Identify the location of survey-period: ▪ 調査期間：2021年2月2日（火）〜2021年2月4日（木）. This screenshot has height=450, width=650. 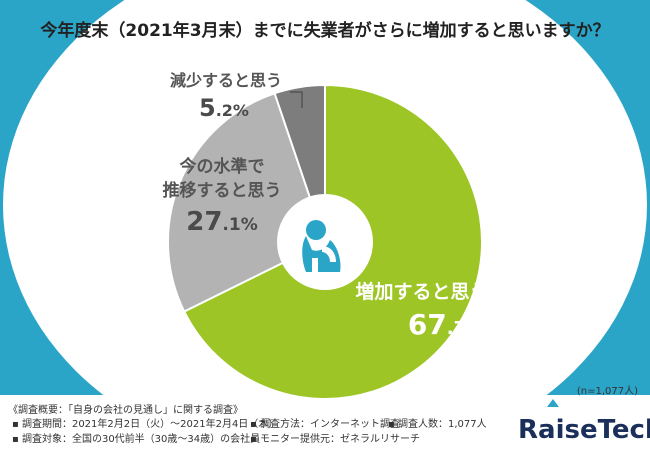
(145, 423).